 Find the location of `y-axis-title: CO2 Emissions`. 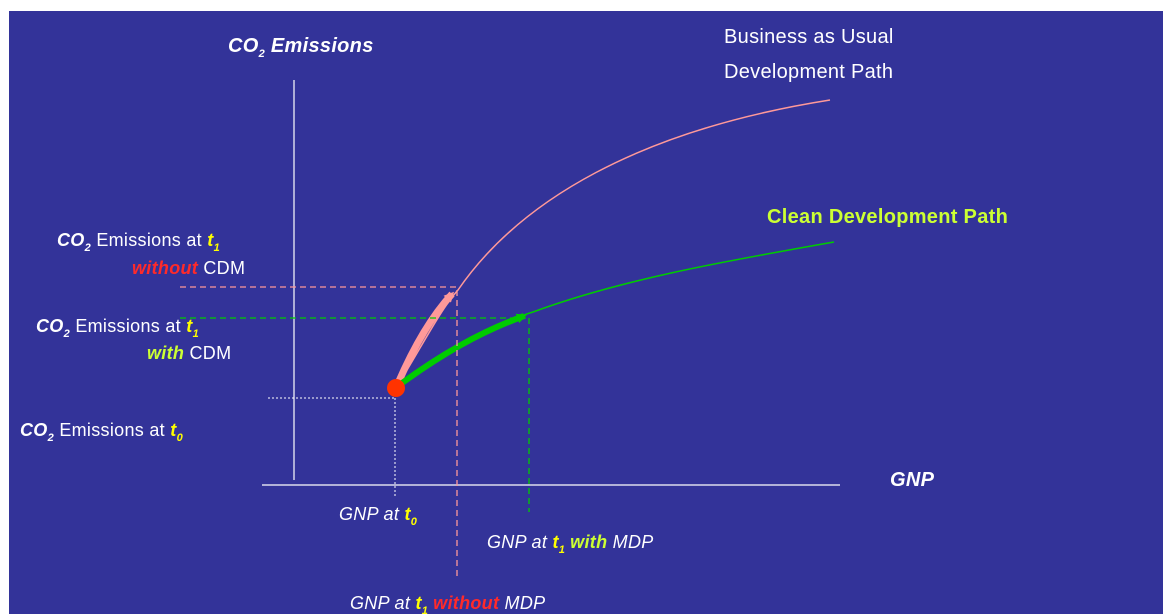

y-axis-title: CO2 Emissions is located at coordinates (301, 47).